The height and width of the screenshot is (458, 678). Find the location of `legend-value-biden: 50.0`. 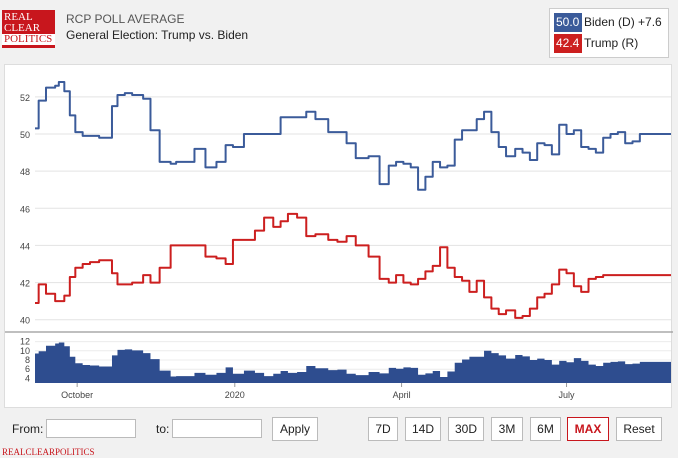

legend-value-biden: 50.0 is located at coordinates (568, 22).